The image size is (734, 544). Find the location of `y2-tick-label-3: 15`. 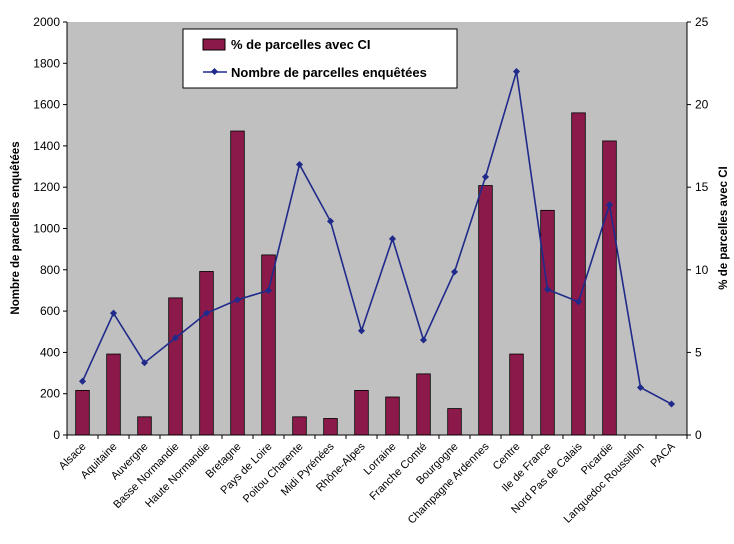

y2-tick-label-3: 15 is located at coordinates (702, 187).